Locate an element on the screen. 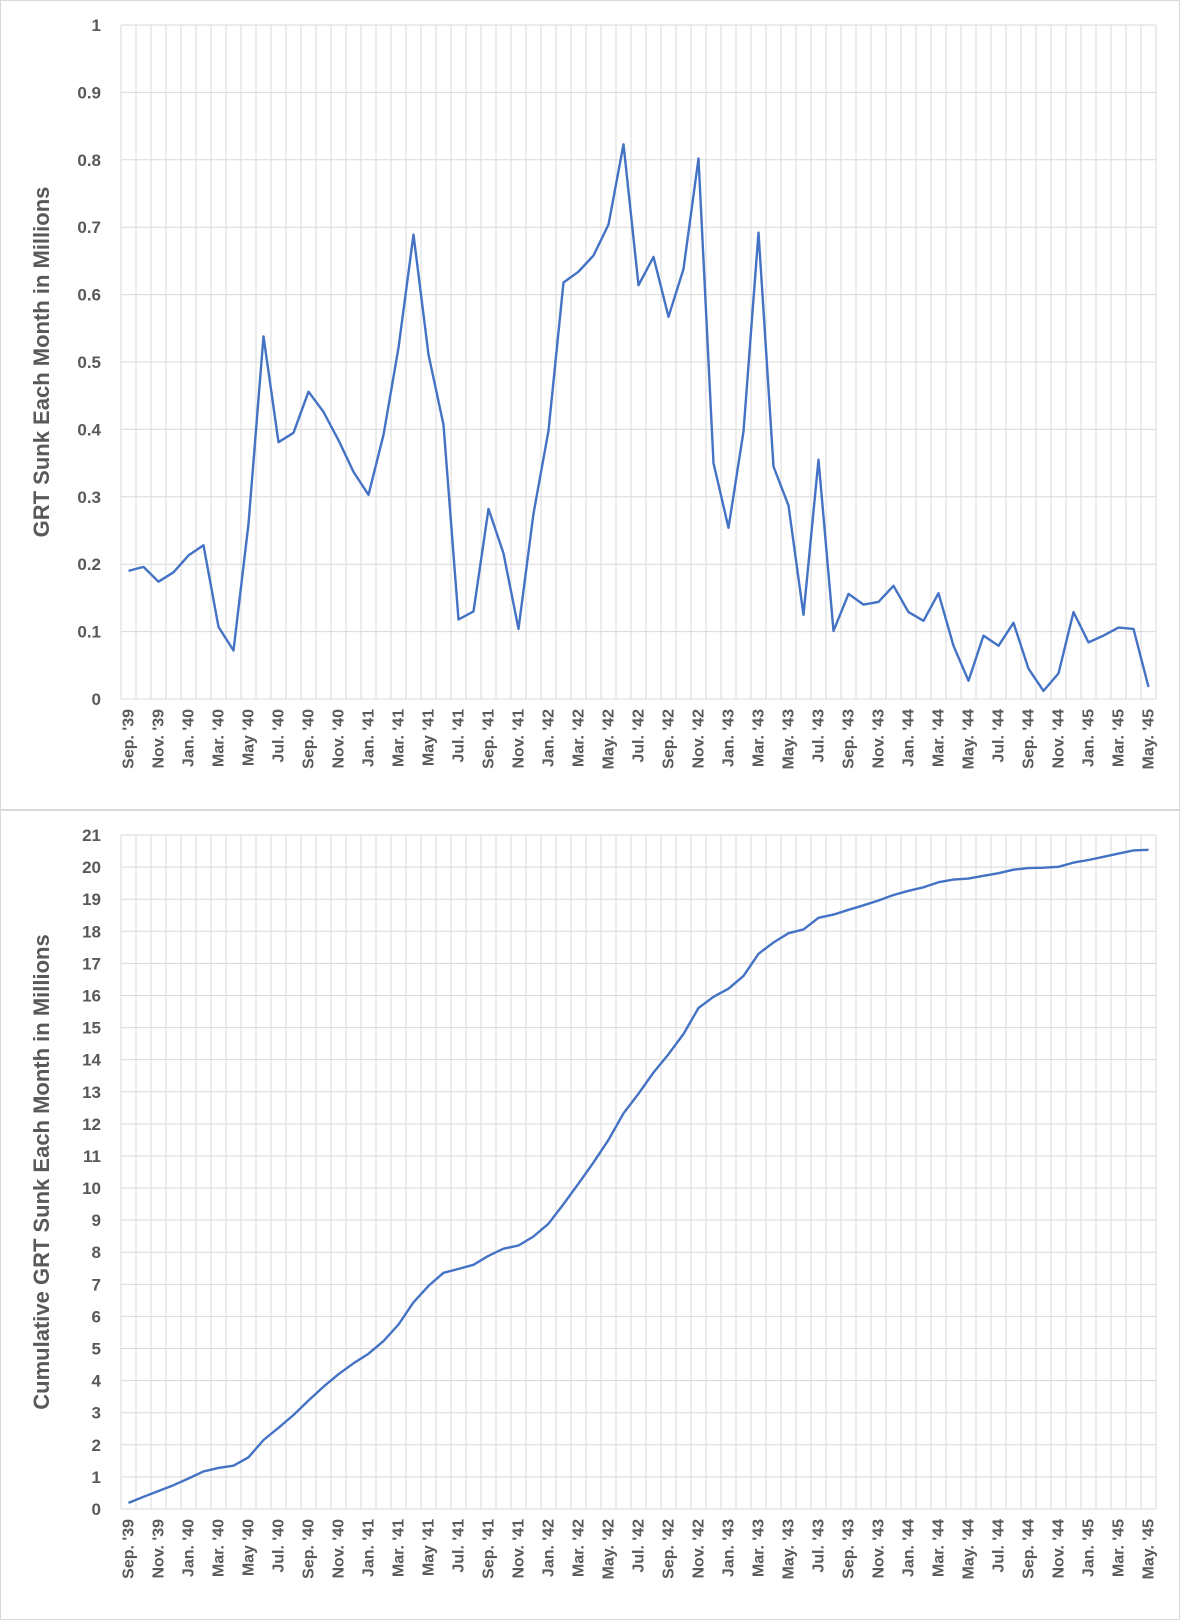 The image size is (1180, 1620). x-tick-label: Mar. '45 is located at coordinates (1119, 738).